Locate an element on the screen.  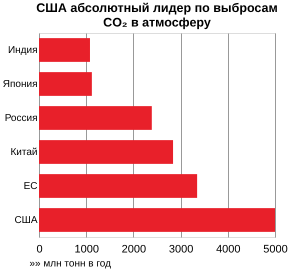
y-tick-label: Китай is located at coordinates (24, 152).